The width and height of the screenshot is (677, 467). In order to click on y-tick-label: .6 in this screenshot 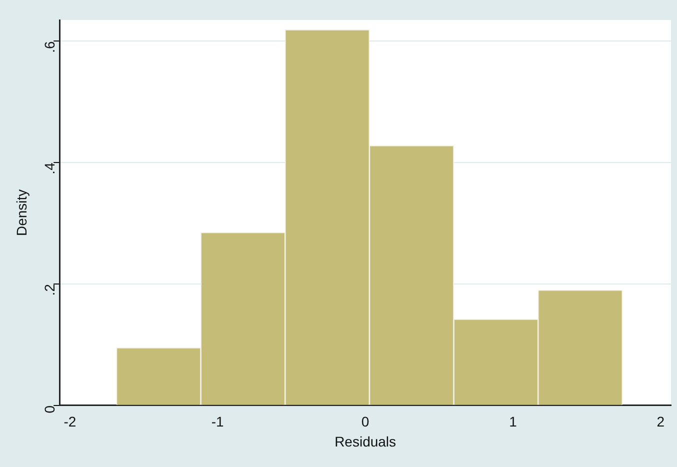, I will do `click(49, 47)`.